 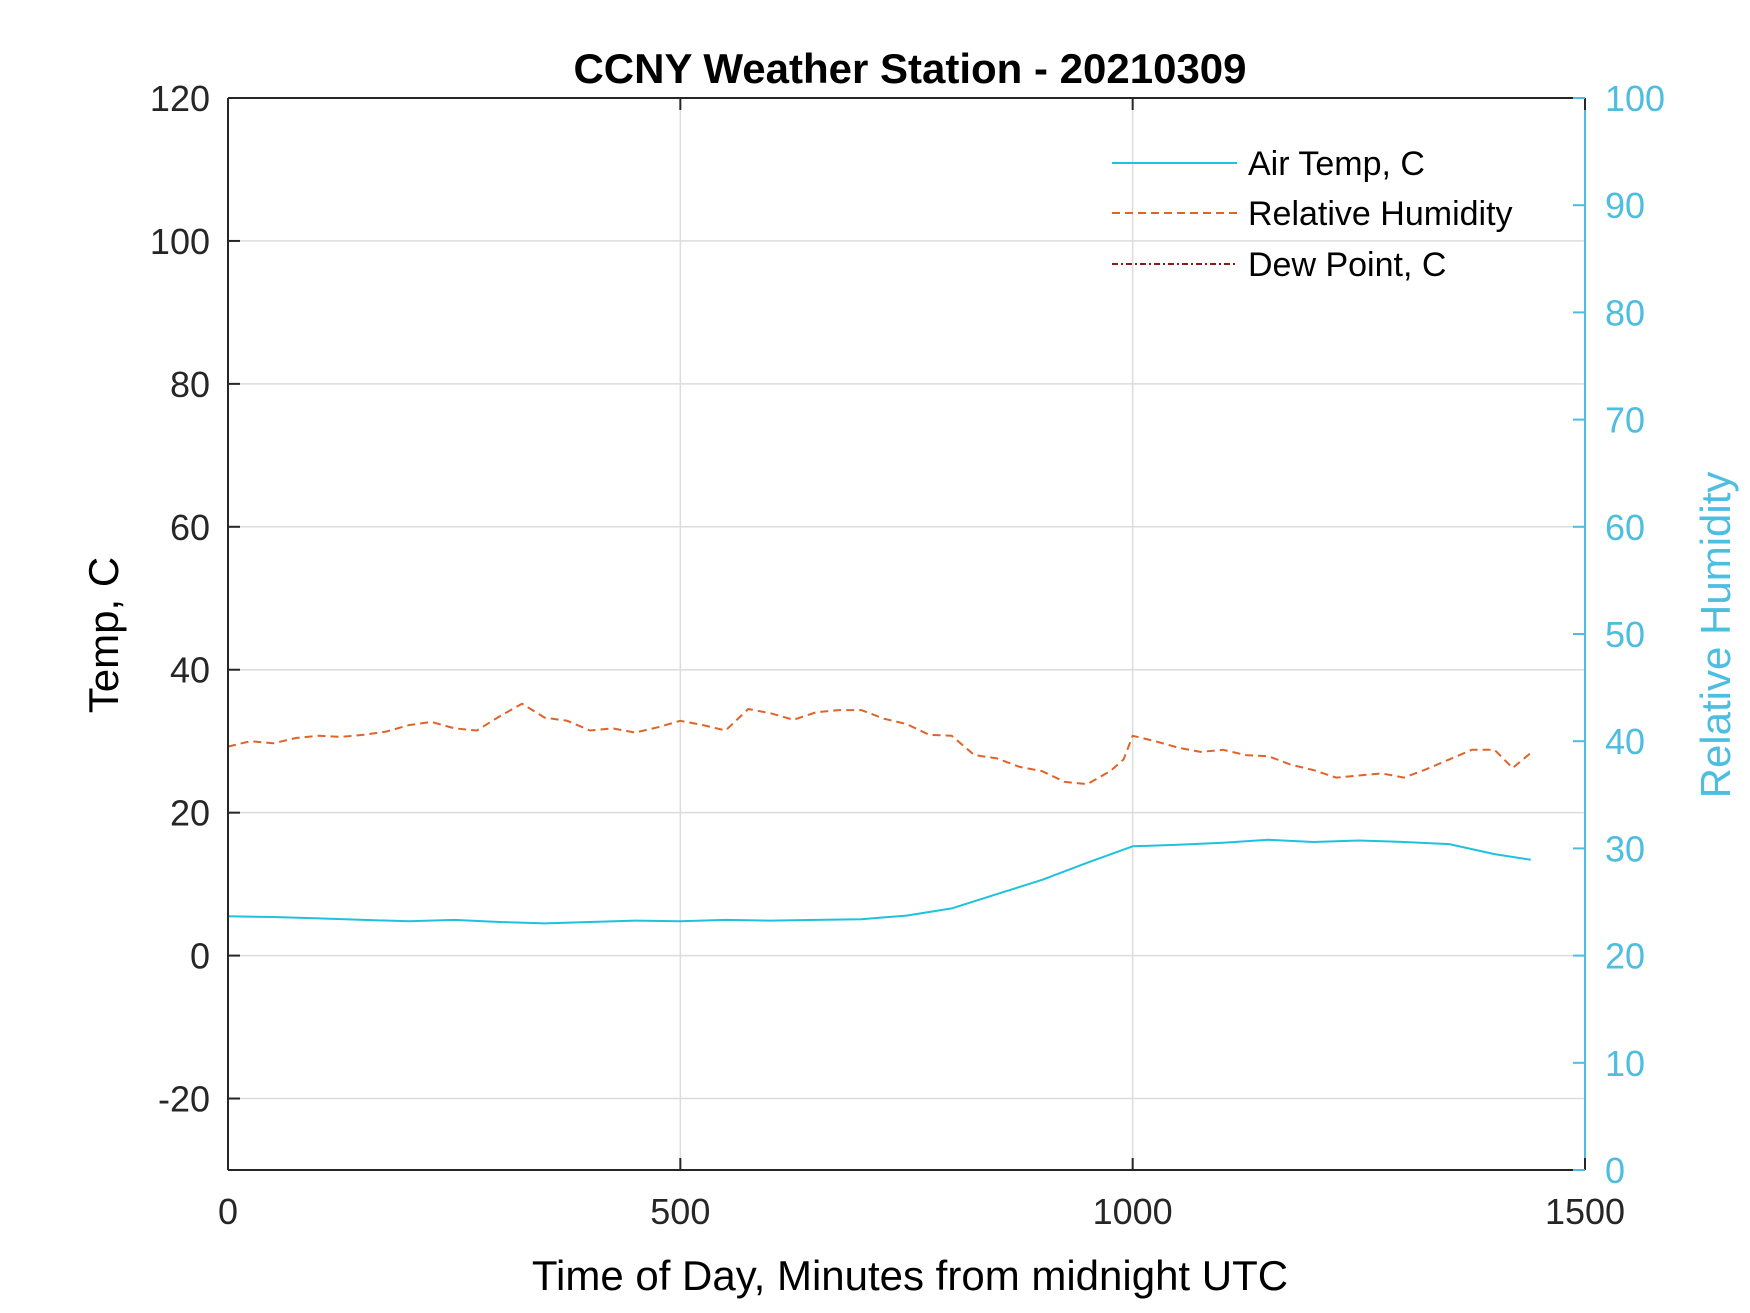 I want to click on y-tick-label-left: 100, so click(x=180, y=241).